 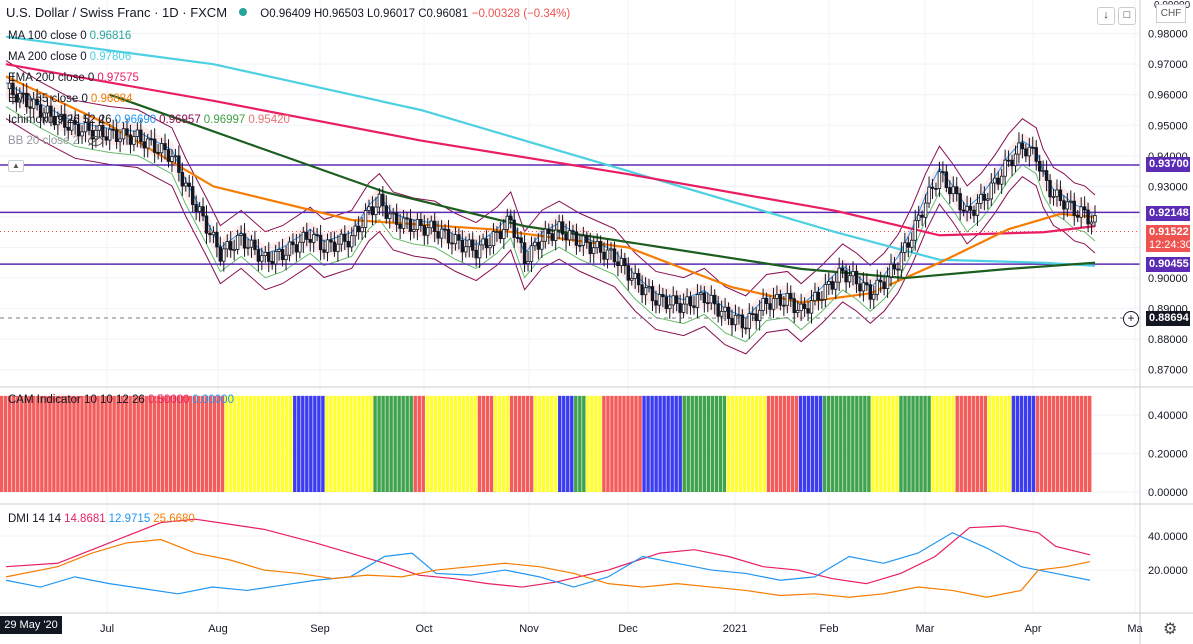 I want to click on cam-tick-label: 0.20000, so click(x=1168, y=455).